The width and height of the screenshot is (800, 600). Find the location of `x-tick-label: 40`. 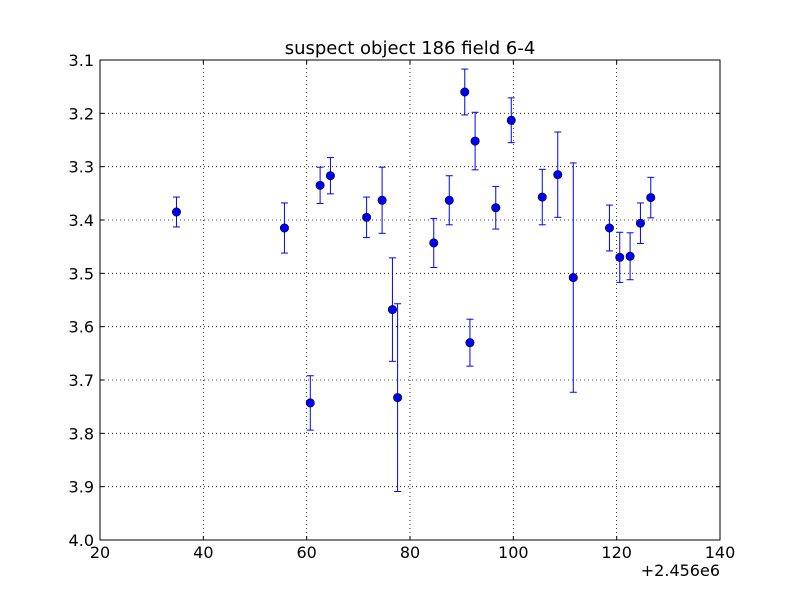

x-tick-label: 40 is located at coordinates (203, 552).